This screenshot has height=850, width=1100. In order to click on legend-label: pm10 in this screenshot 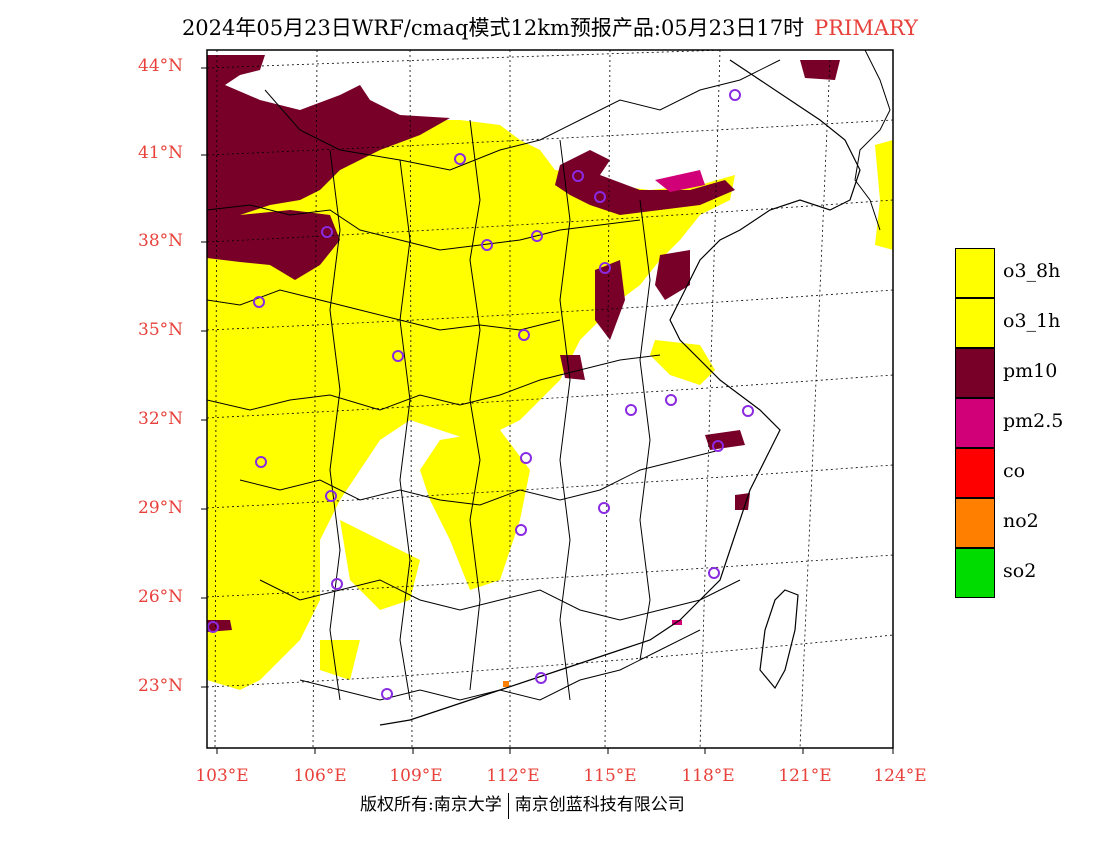, I will do `click(1030, 371)`.